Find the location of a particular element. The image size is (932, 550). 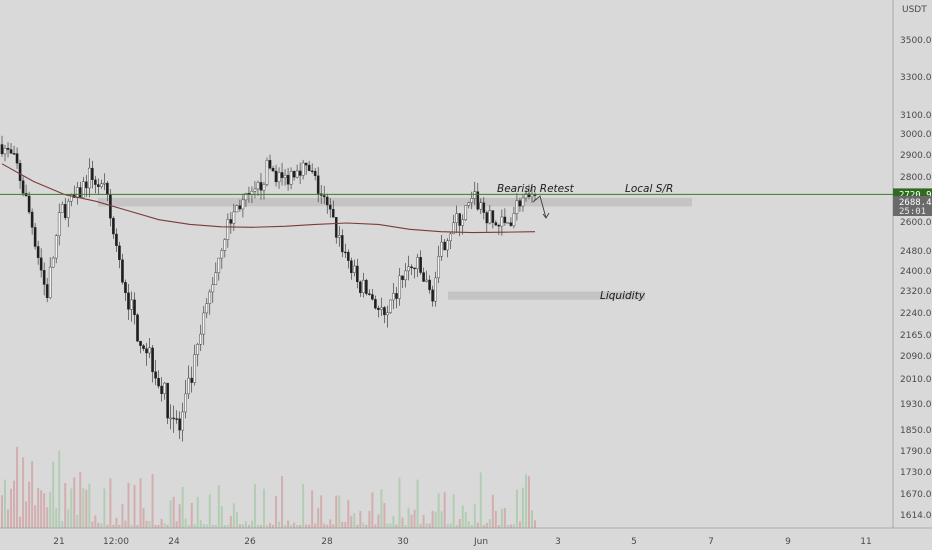

time-tick-label: 7 is located at coordinates (711, 542).